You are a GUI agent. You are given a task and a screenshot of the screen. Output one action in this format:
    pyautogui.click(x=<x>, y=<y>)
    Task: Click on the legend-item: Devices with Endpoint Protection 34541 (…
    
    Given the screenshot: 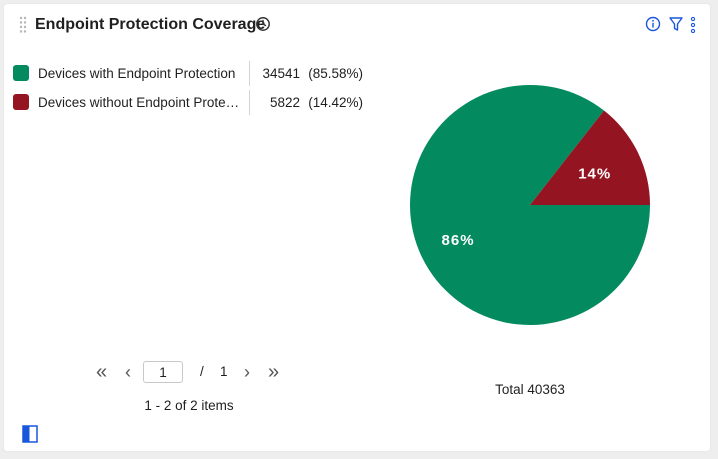 What is the action you would take?
    pyautogui.click(x=188, y=75)
    